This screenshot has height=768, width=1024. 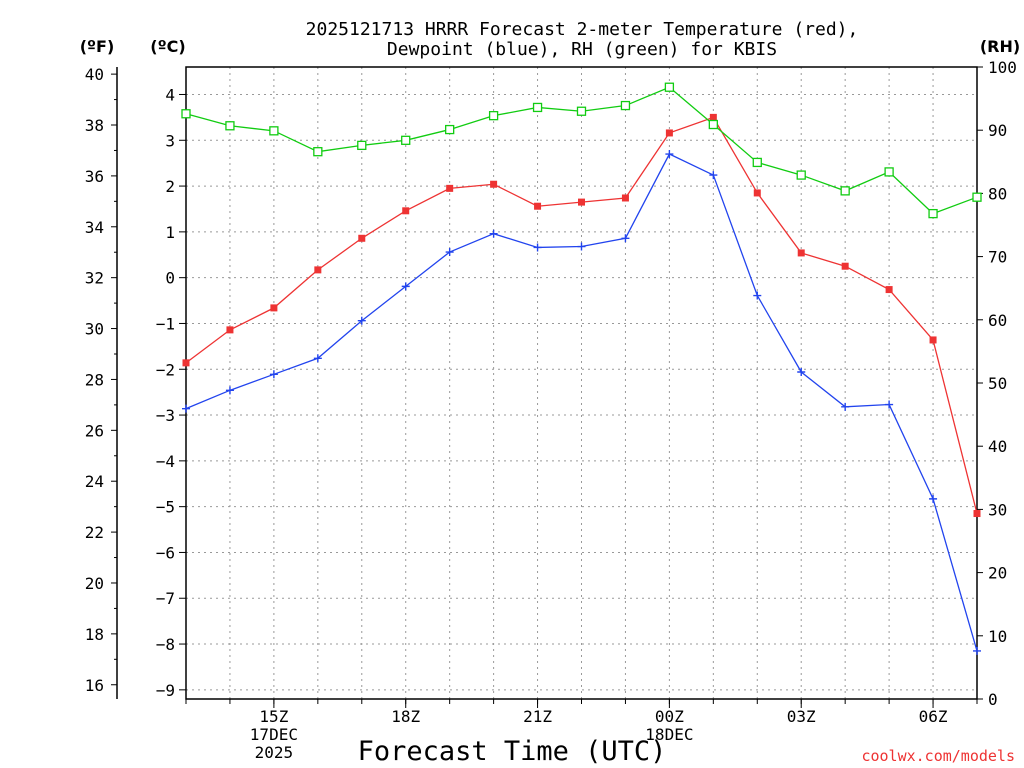 What do you see at coordinates (997, 257) in the screenshot?
I see `y-rh-tick-label: 70` at bounding box center [997, 257].